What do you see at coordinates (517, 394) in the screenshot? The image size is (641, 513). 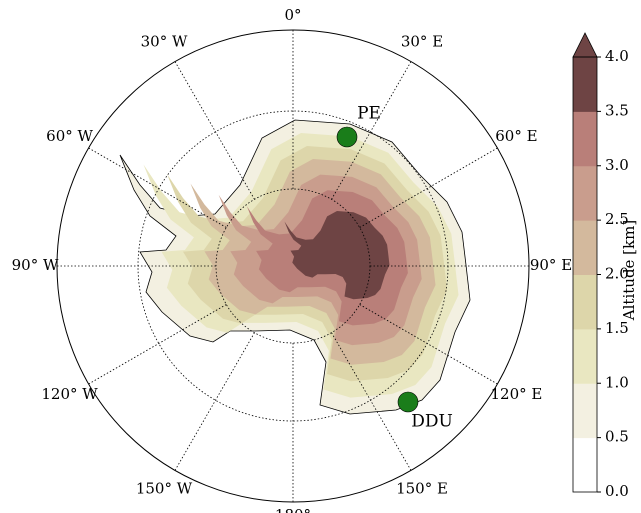 I see `longitude-label: 120° E` at bounding box center [517, 394].